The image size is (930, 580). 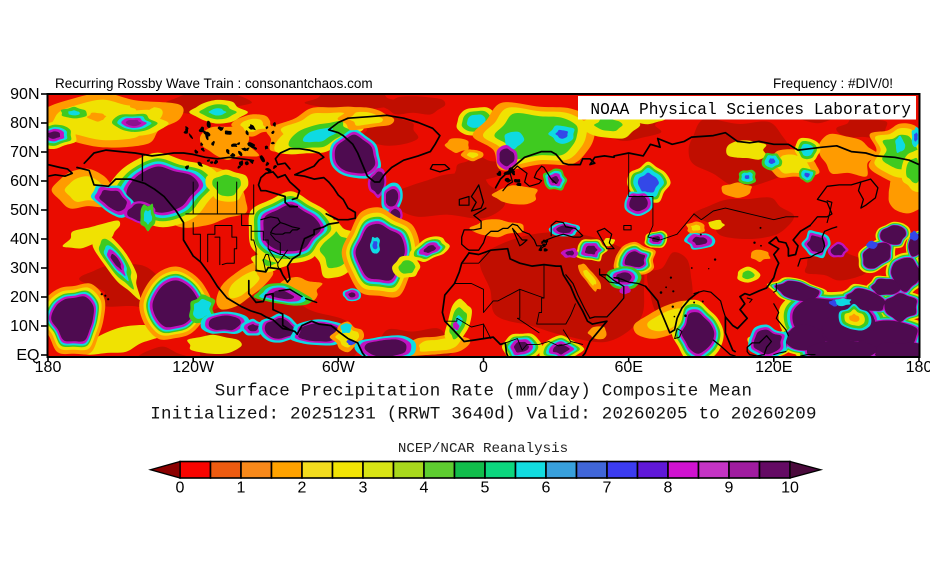 What do you see at coordinates (483, 449) in the screenshot?
I see `svg-text: NCEP/NCAR Reanalysis` at bounding box center [483, 449].